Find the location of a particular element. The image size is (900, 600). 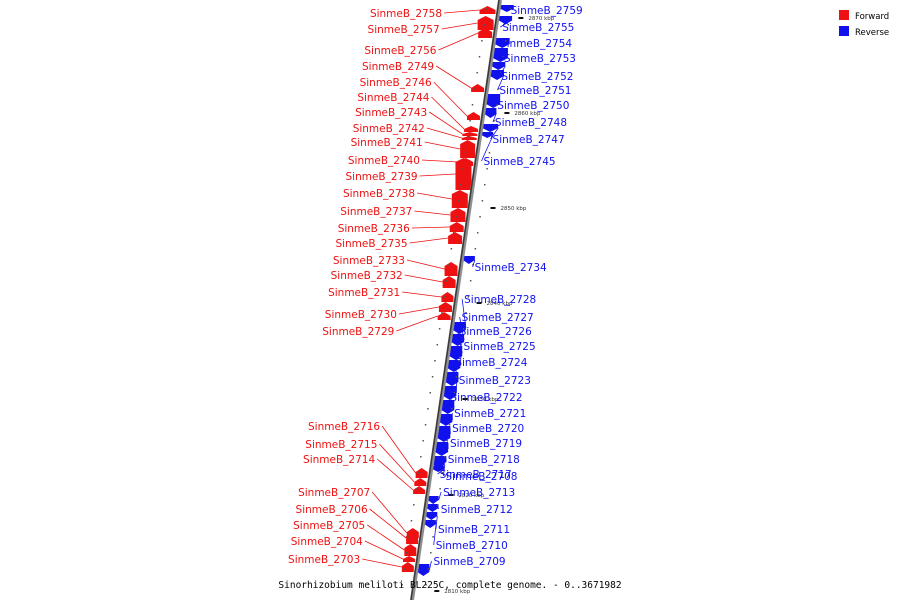

gene-label: SinmeB_2746 is located at coordinates (396, 83).